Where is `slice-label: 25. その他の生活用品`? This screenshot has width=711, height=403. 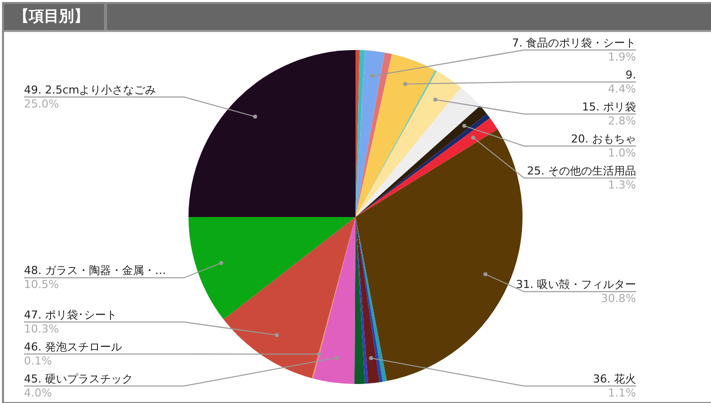 slice-label: 25. その他の生活用品 is located at coordinates (581, 171).